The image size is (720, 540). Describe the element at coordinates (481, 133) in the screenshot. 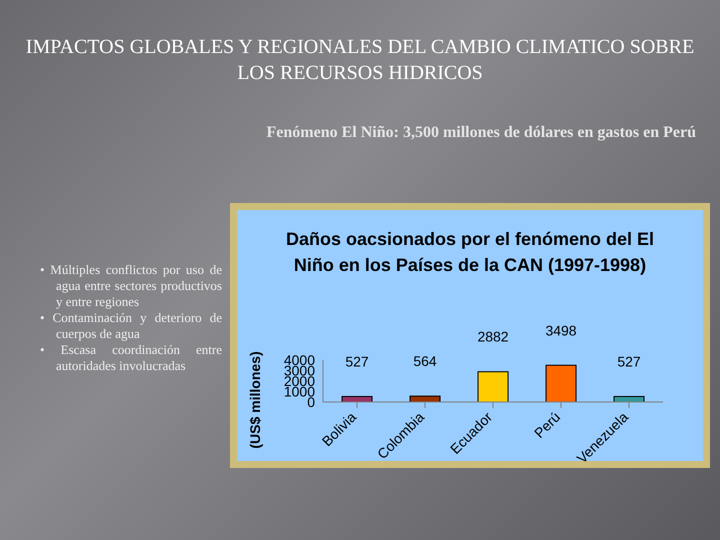

I see `text: Fenómeno El Niño: 3,500 millones de dólares en gastos en Perú` at that location.